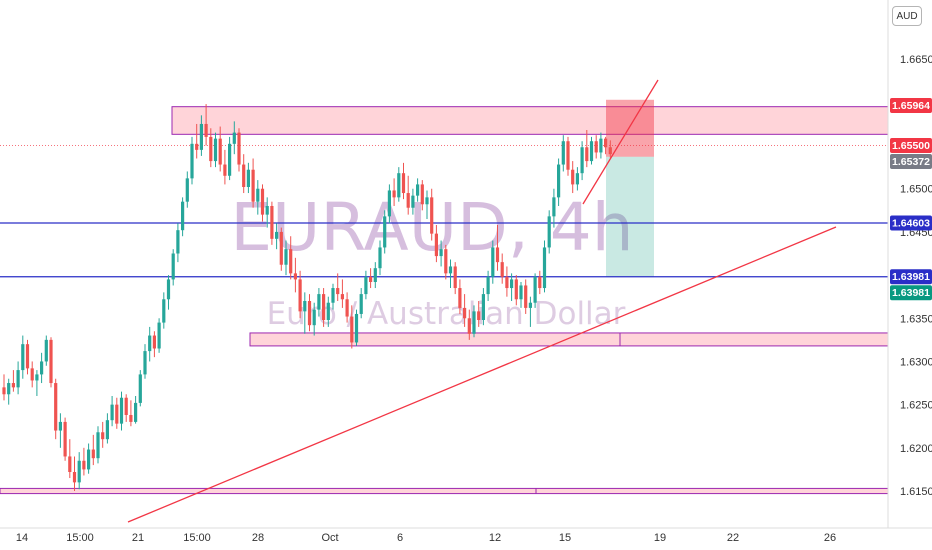 The height and width of the screenshot is (550, 932). Describe the element at coordinates (911, 162) in the screenshot. I see `price-badge-label: 1.65372` at that location.